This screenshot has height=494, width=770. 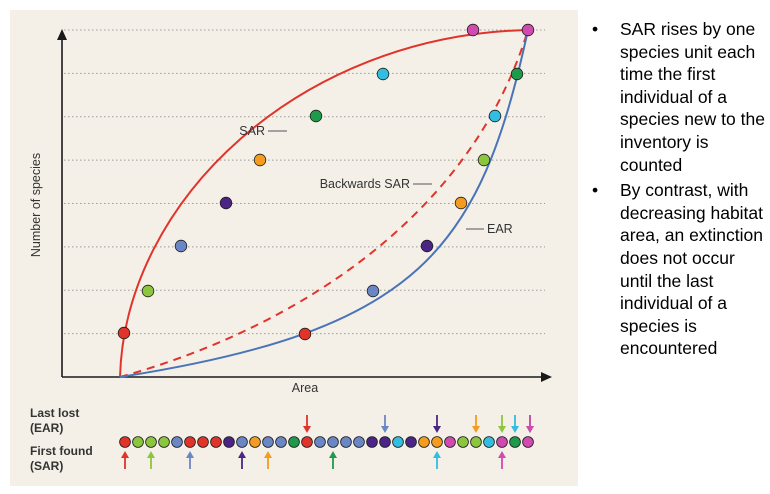 What do you see at coordinates (252, 131) in the screenshot?
I see `sar-curve-label: SAR` at bounding box center [252, 131].